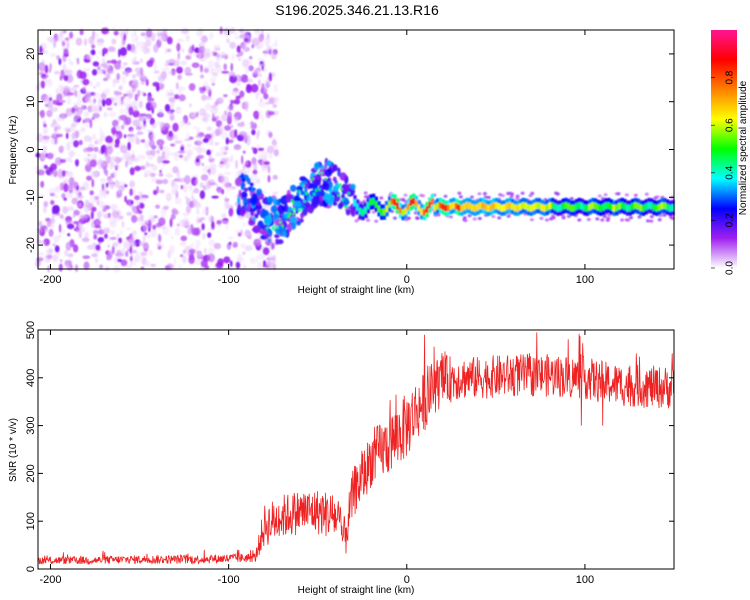  What do you see at coordinates (730, 125) in the screenshot?
I see `colorbar-tick-label: 0.6` at bounding box center [730, 125].